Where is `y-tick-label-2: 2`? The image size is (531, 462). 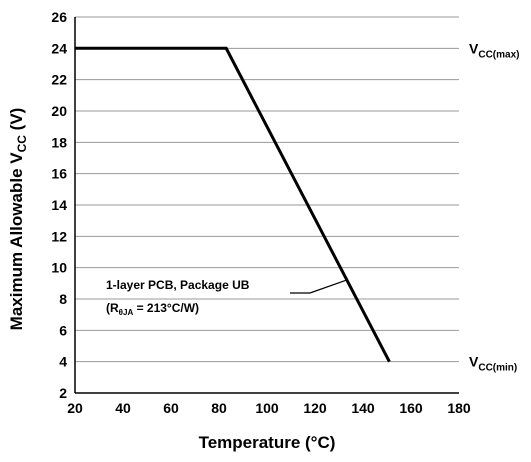 y-tick-label-2: 2 is located at coordinates (63, 393).